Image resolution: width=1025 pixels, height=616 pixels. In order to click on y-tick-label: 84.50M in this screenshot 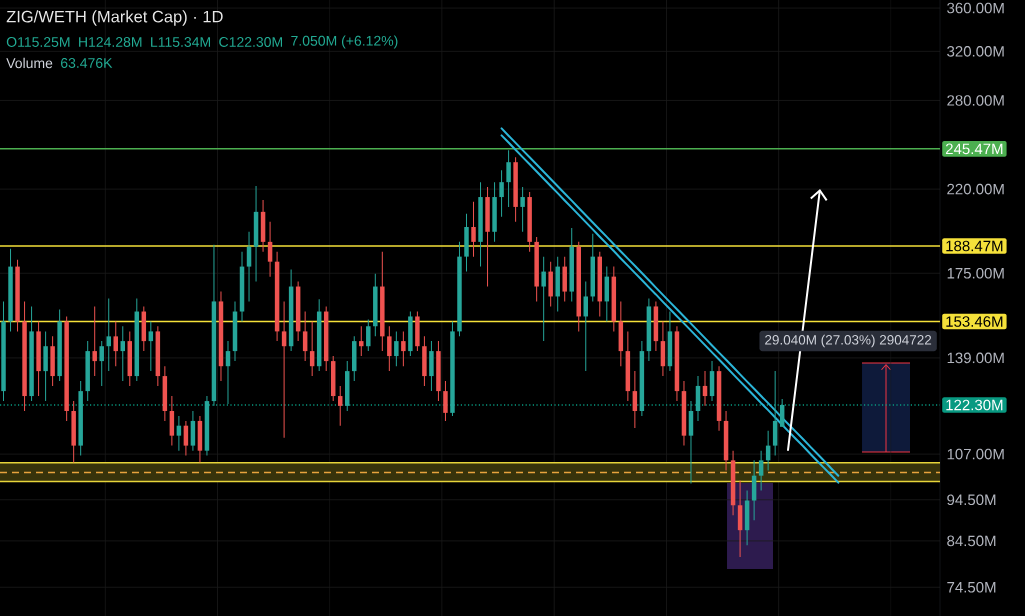, I will do `click(971, 541)`.